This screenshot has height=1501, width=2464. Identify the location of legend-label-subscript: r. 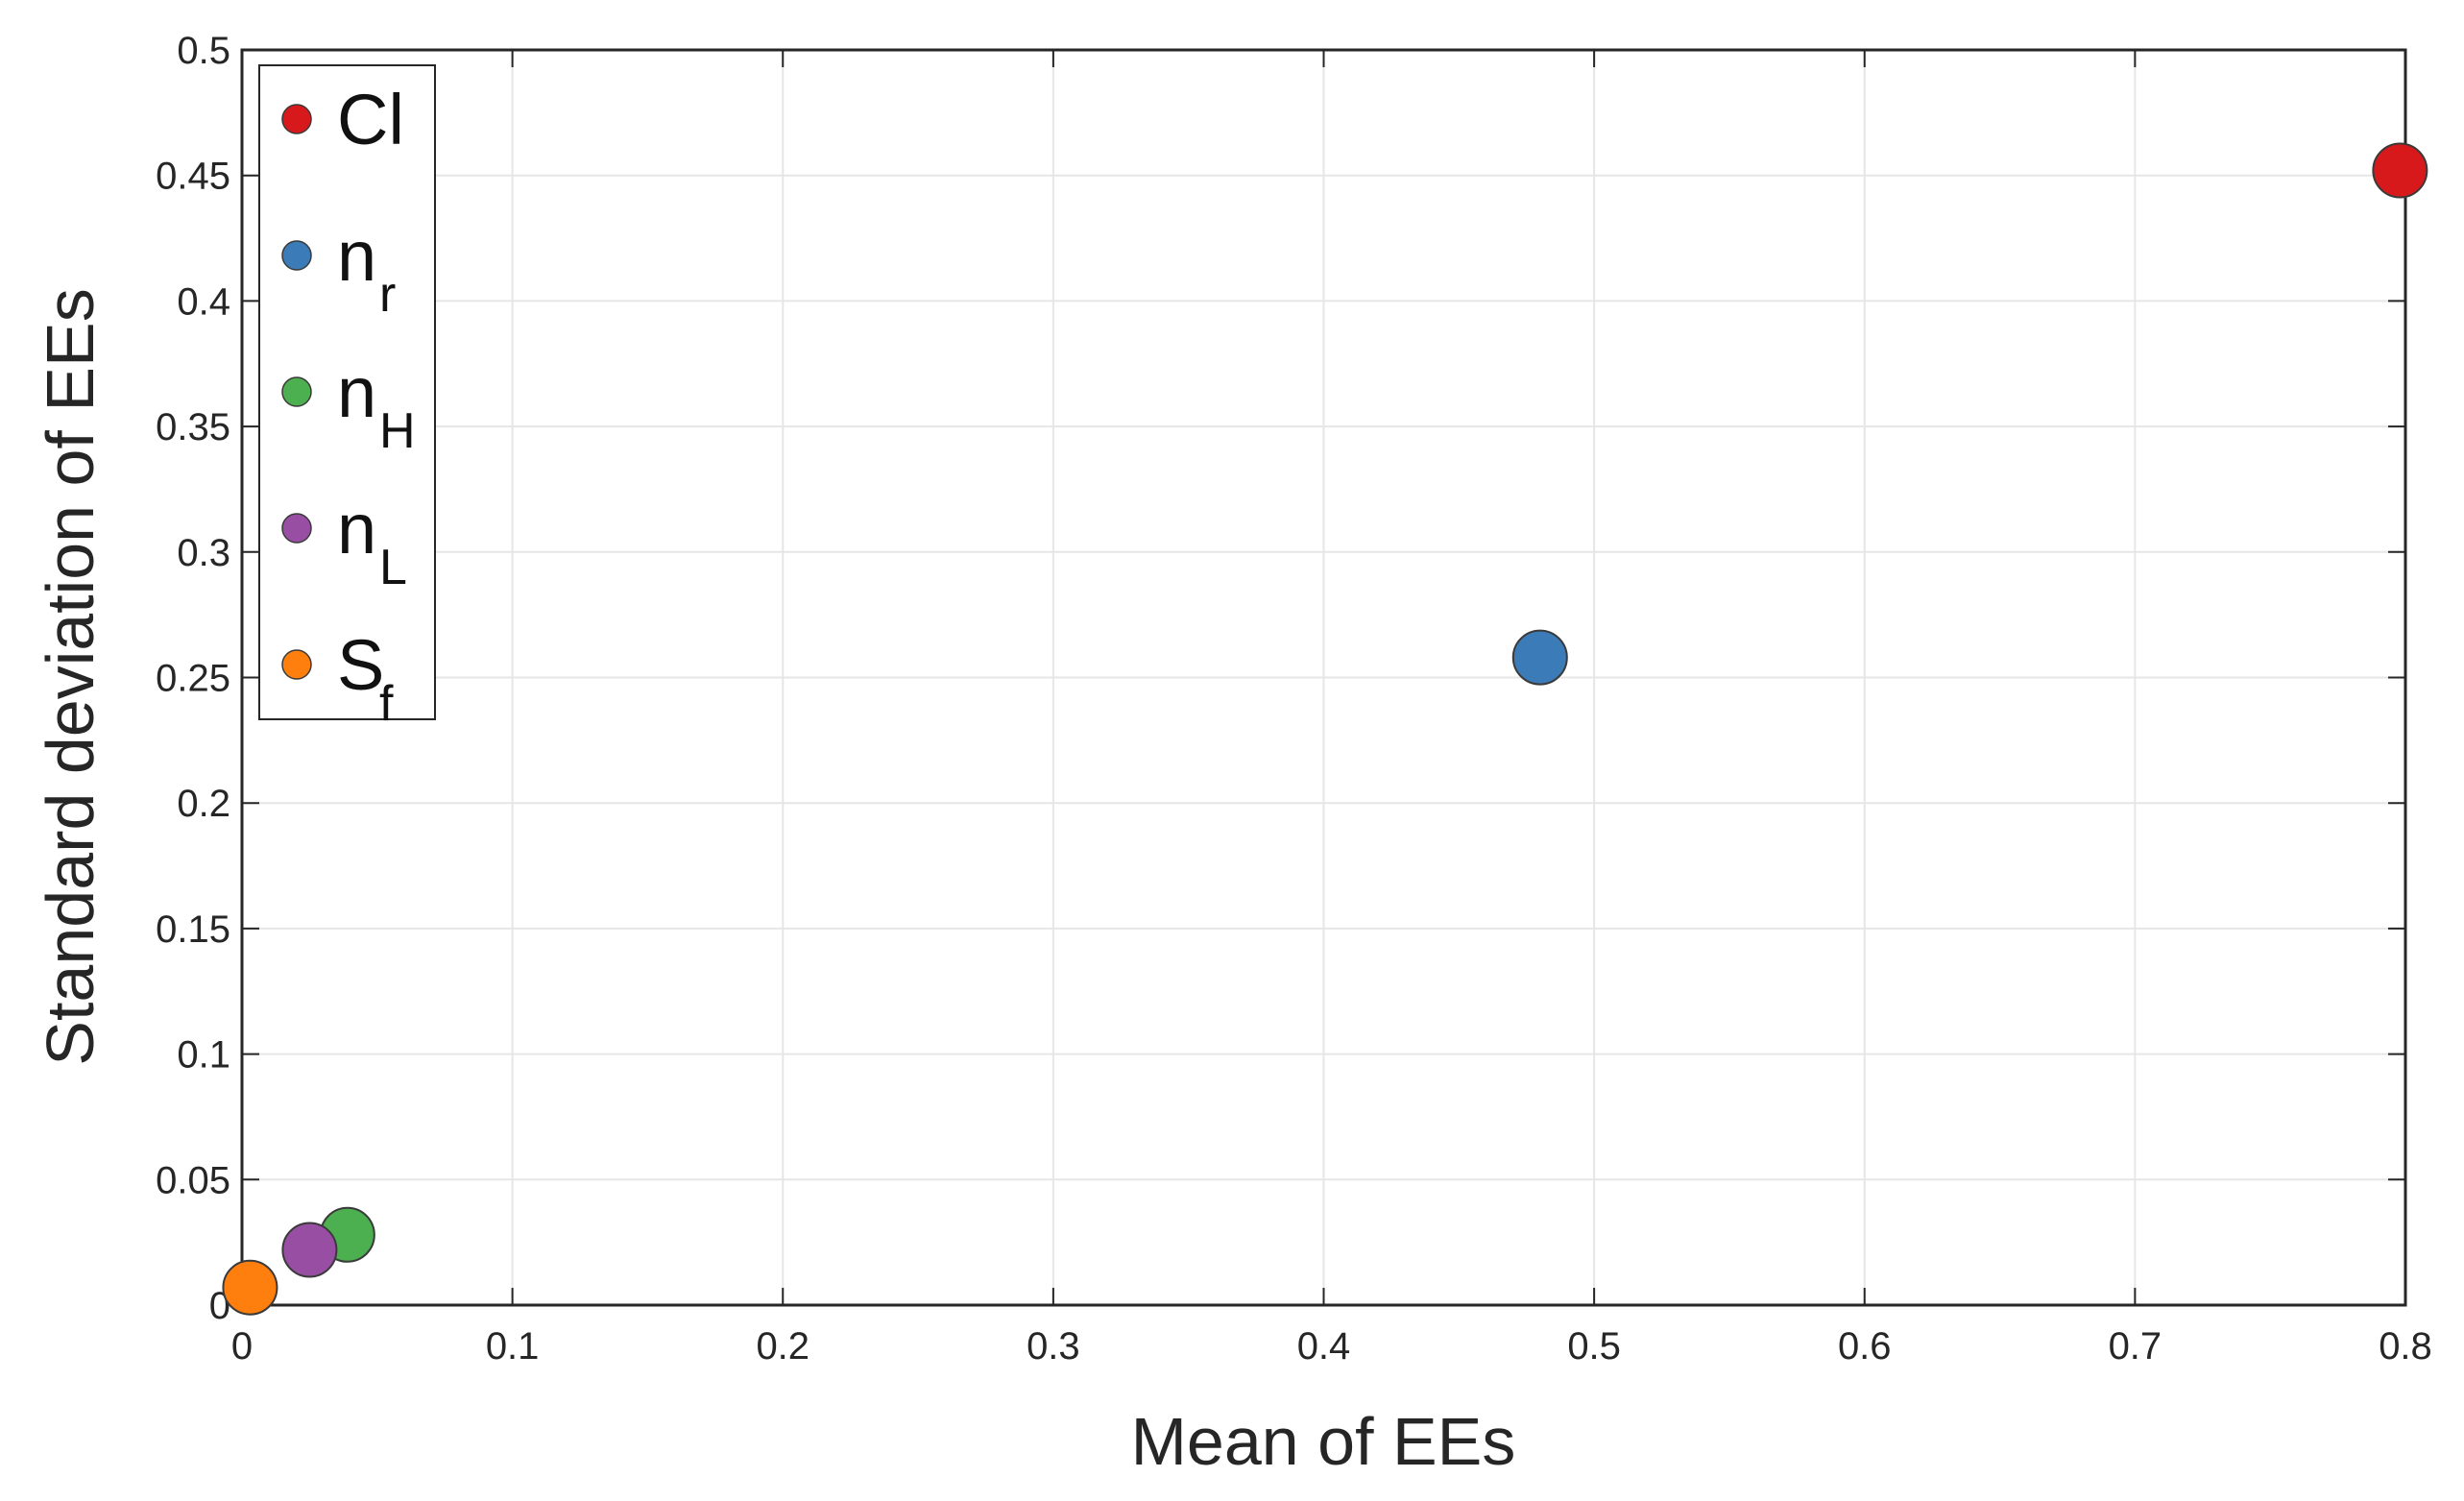
(388, 295).